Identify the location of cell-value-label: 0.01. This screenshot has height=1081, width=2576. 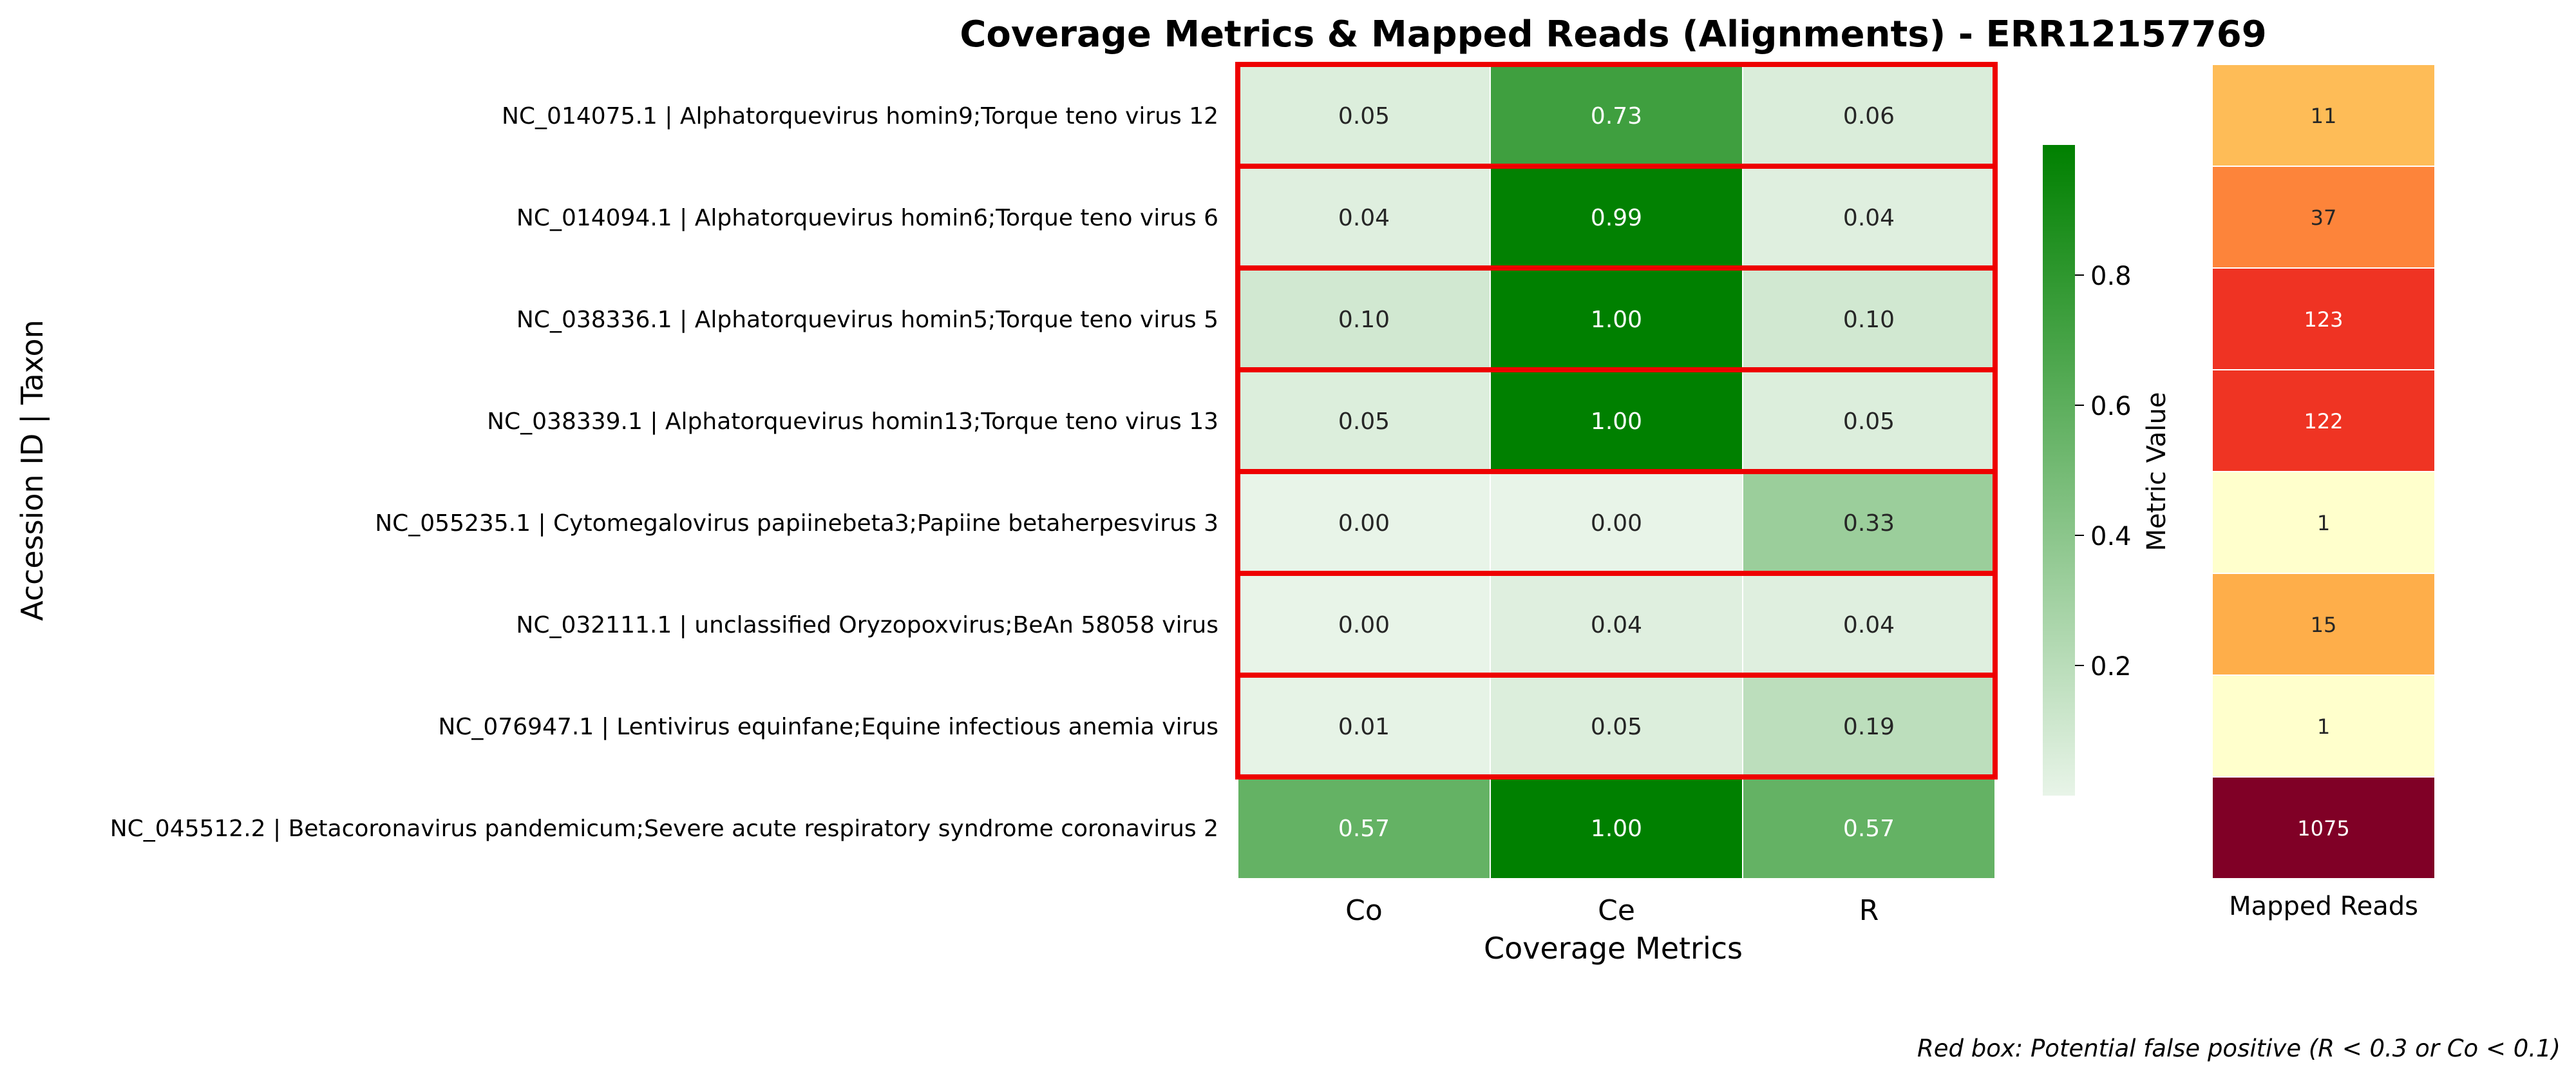
(1364, 727).